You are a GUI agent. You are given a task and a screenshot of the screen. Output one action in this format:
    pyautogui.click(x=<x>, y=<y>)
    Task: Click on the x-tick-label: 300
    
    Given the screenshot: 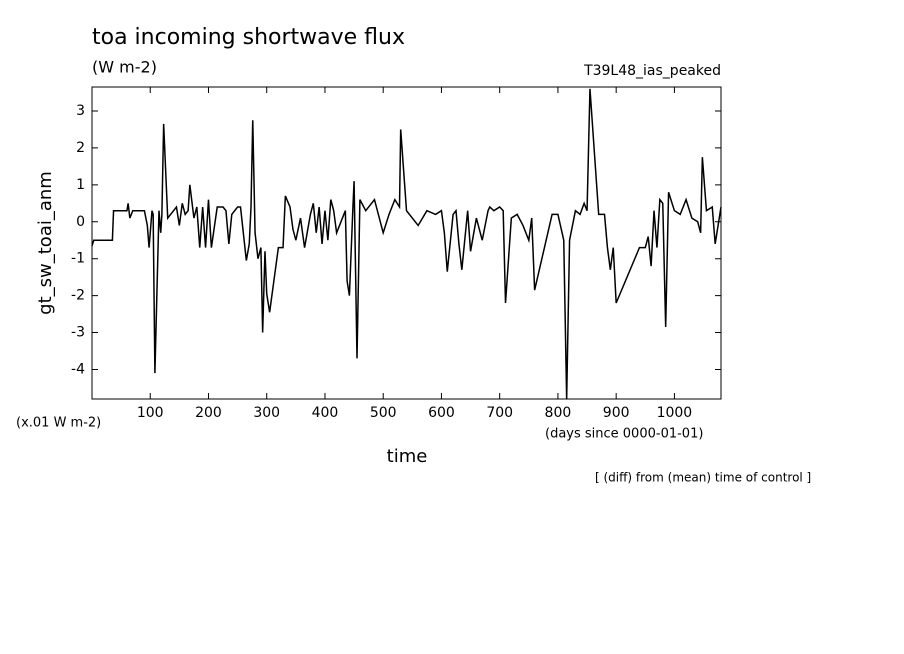 What is the action you would take?
    pyautogui.click(x=266, y=413)
    